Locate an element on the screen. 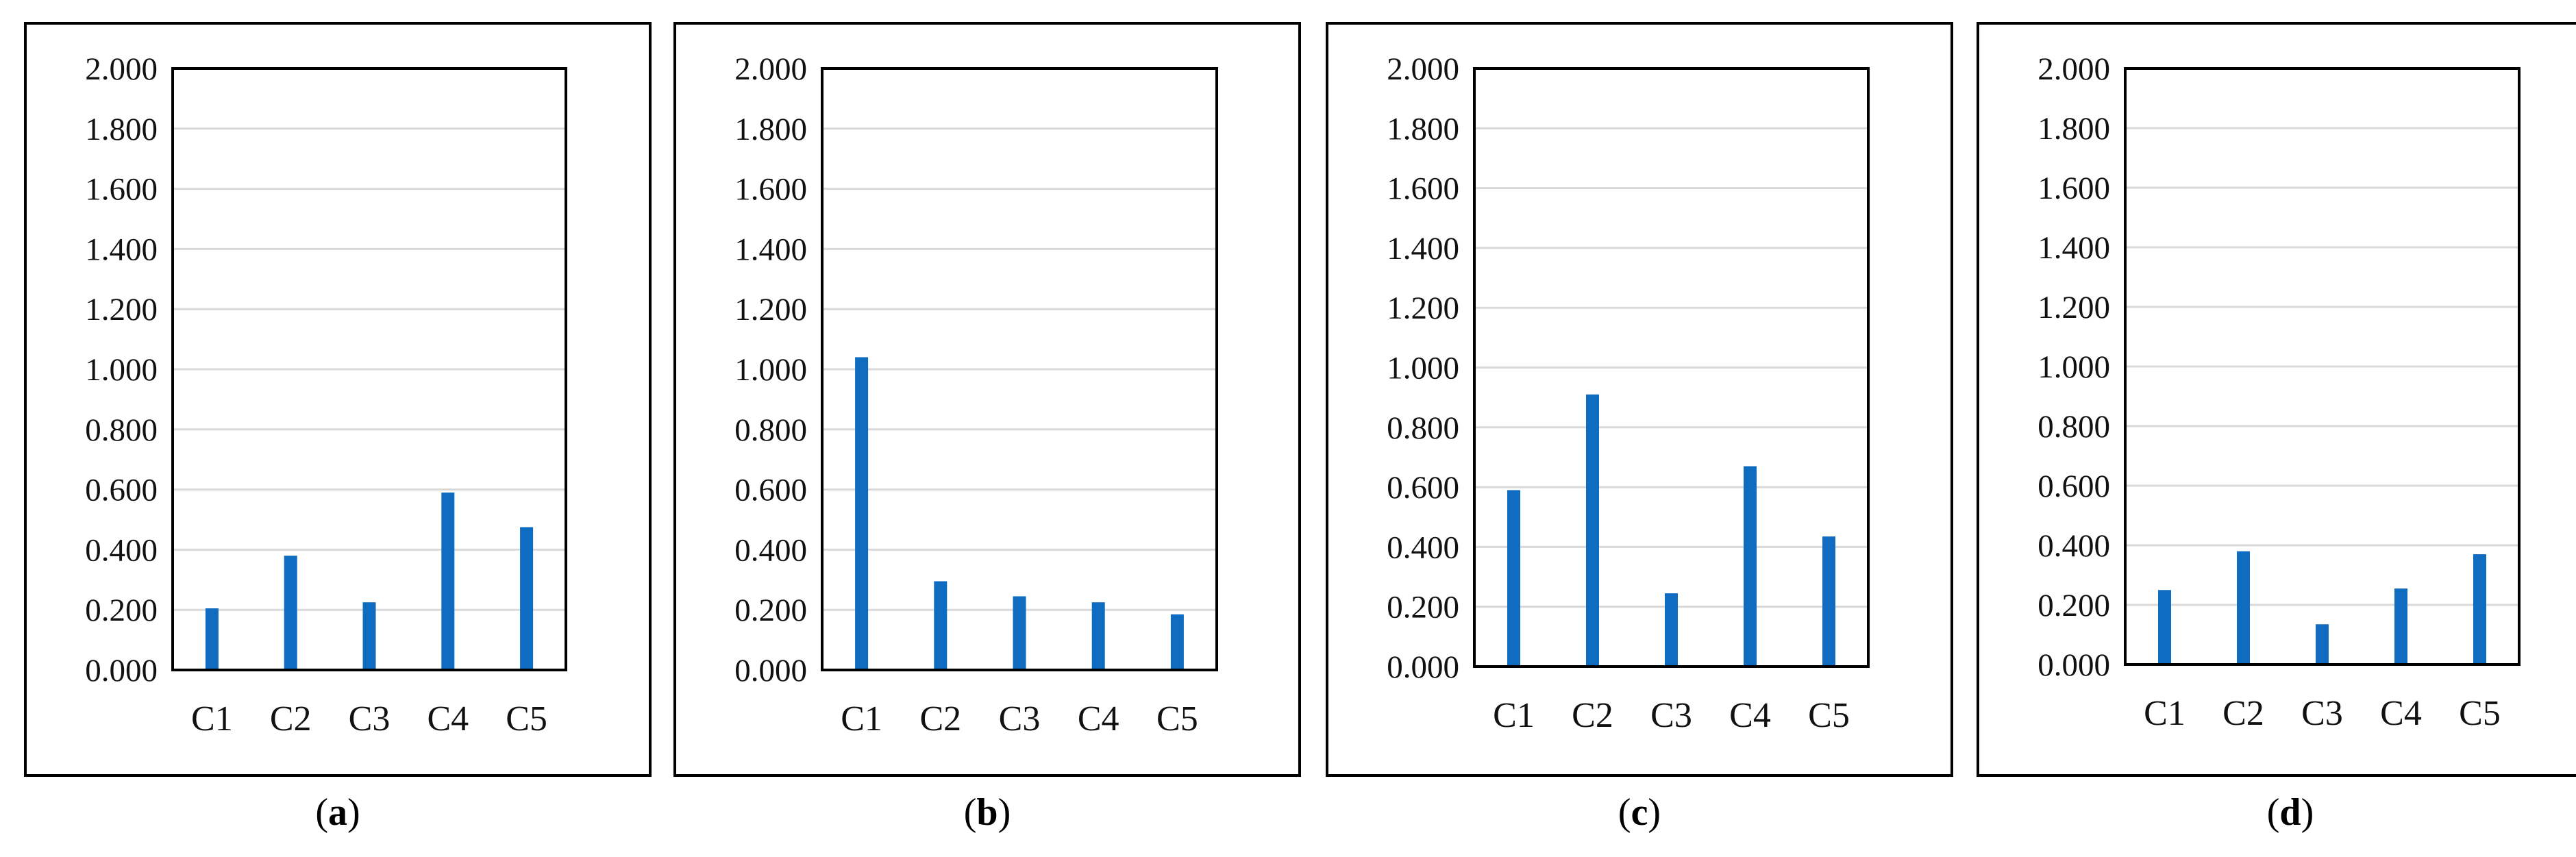 The image size is (2576, 857). panel-d-caption: (d) is located at coordinates (2290, 812).